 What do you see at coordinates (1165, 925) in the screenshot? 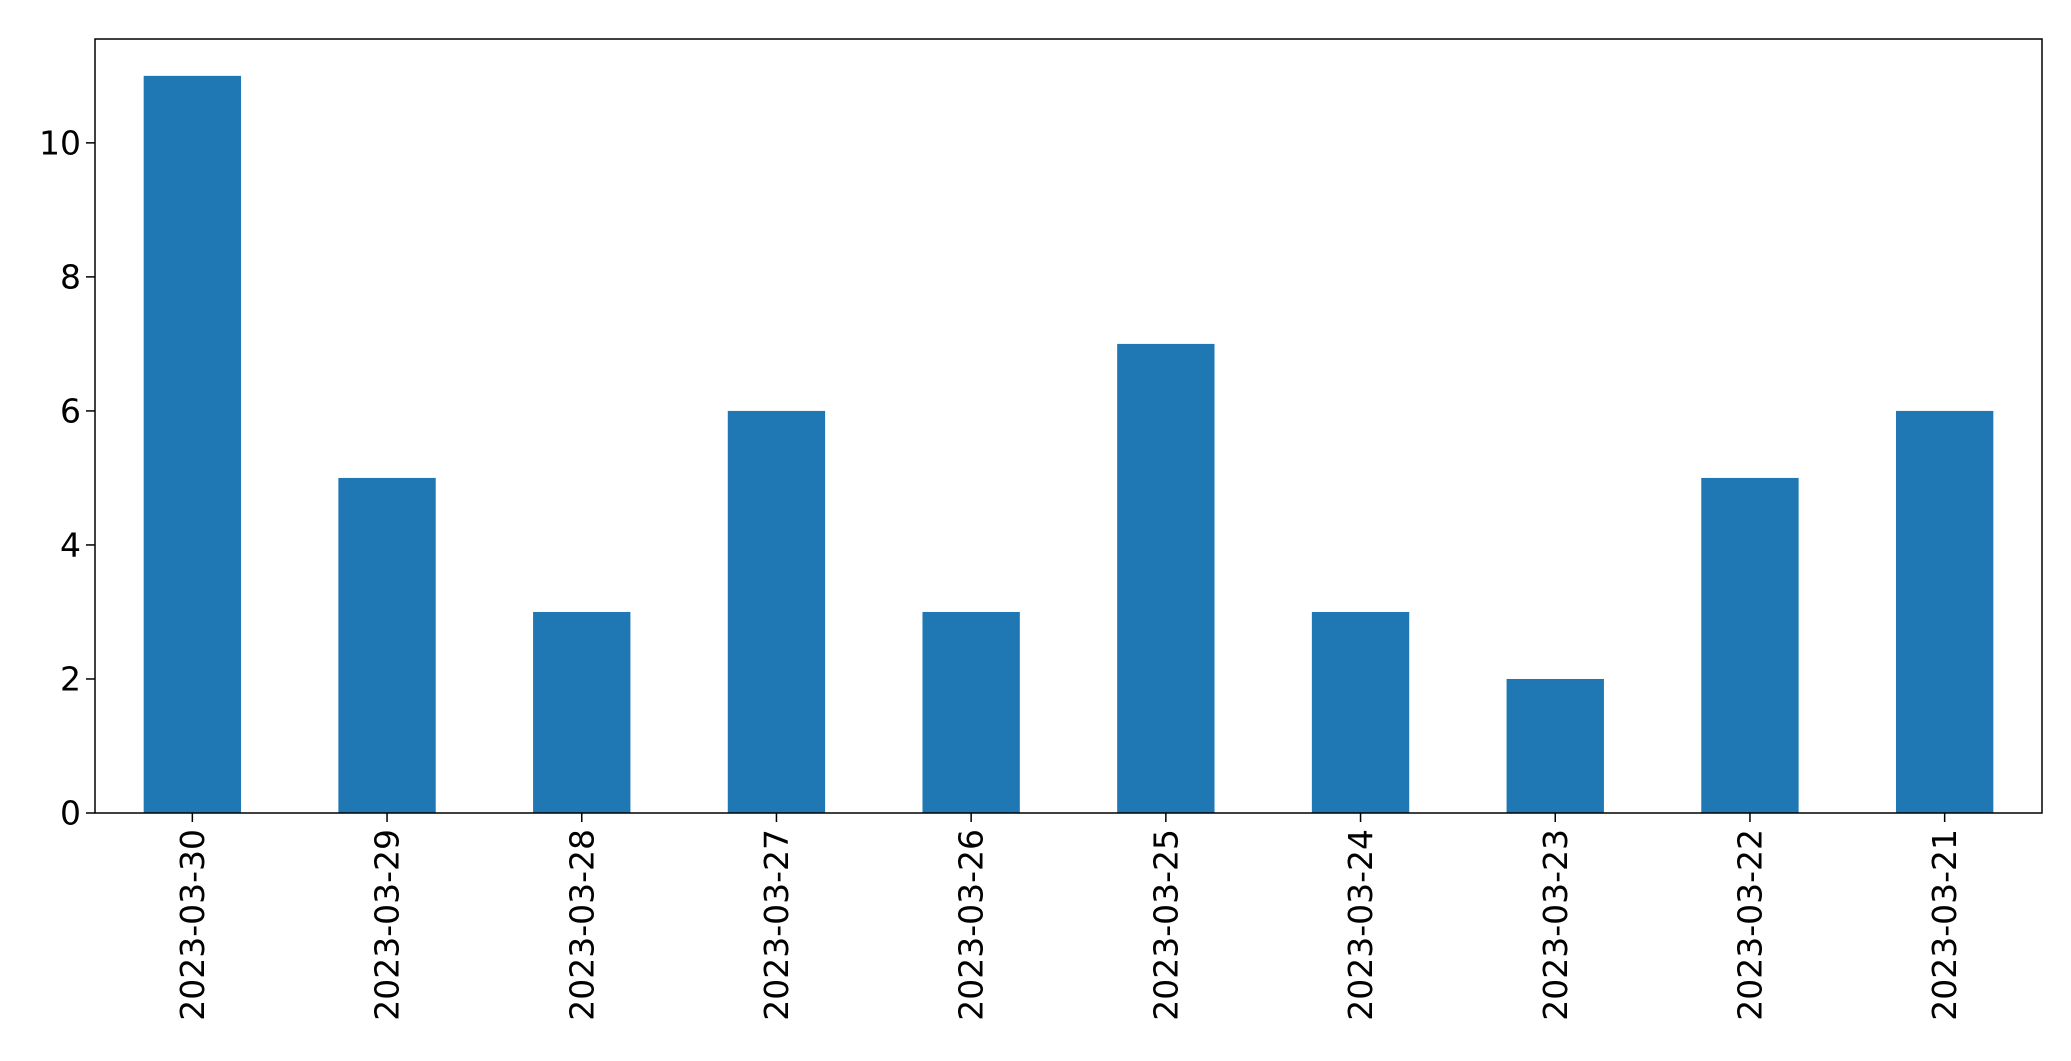
I see `x-tick-label: 2023-03-25` at bounding box center [1165, 925].